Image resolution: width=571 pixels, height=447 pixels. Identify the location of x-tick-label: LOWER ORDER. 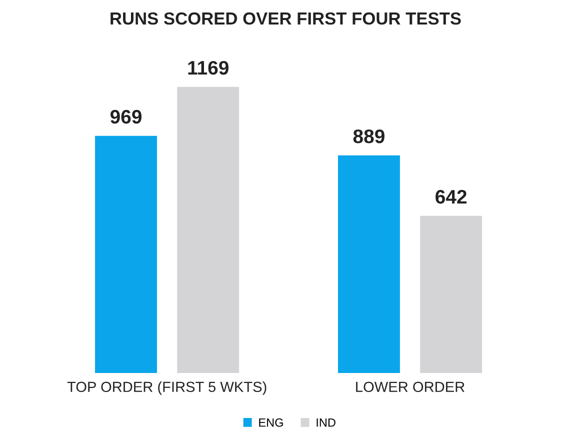
(410, 387).